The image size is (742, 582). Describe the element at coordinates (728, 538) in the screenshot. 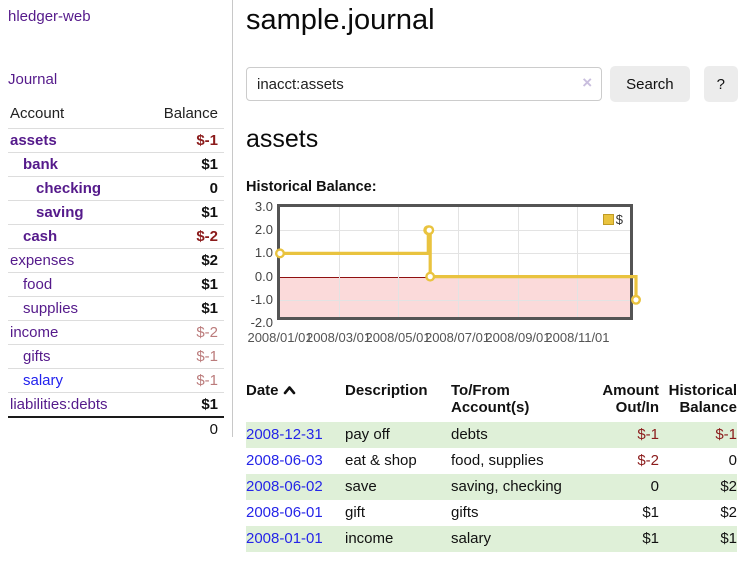

I see `transaction-balance: $1` at that location.